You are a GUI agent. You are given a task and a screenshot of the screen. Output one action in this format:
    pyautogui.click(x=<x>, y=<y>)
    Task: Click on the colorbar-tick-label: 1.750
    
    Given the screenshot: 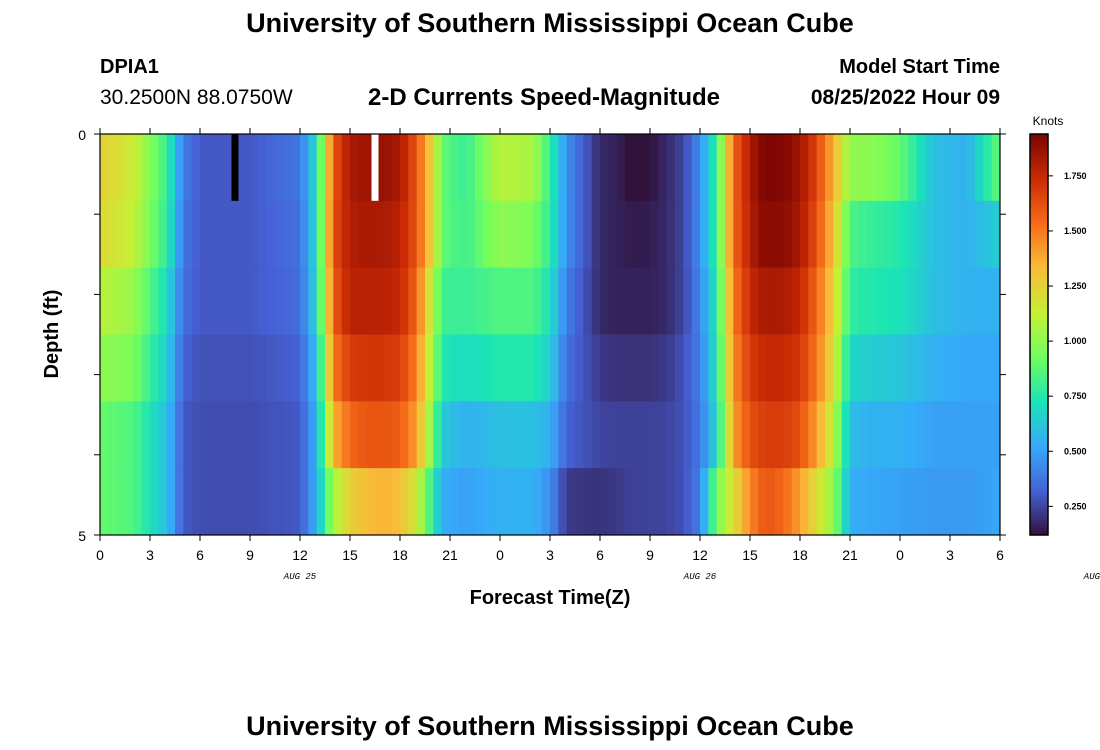 What is the action you would take?
    pyautogui.click(x=1075, y=176)
    